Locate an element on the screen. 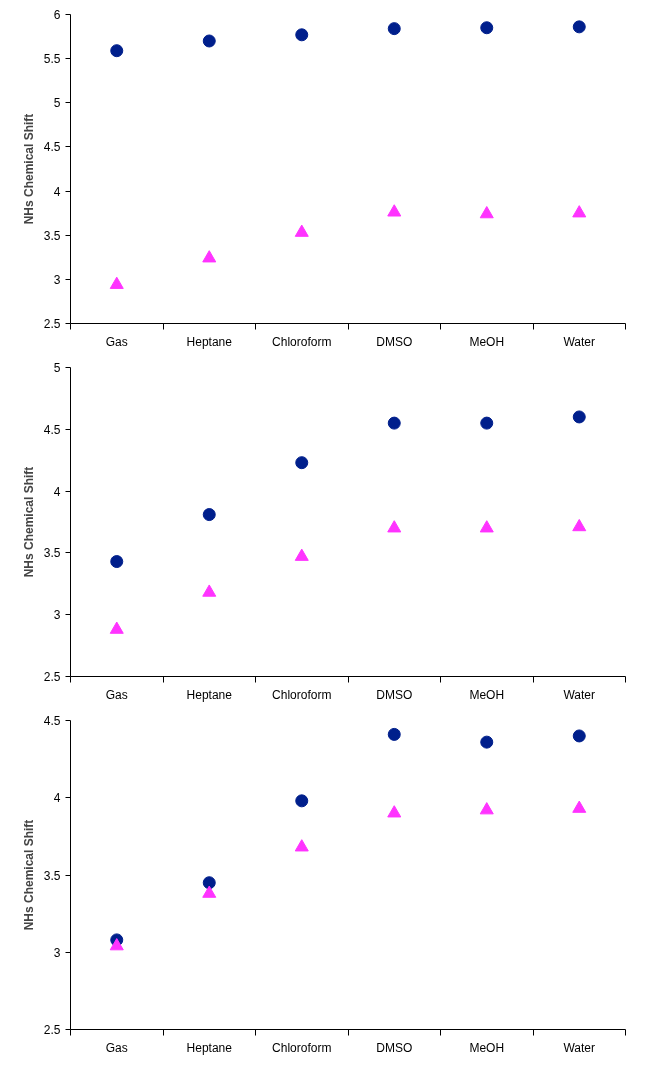 This screenshot has height=1068, width=651. y-tick-label: 6 is located at coordinates (57, 15).